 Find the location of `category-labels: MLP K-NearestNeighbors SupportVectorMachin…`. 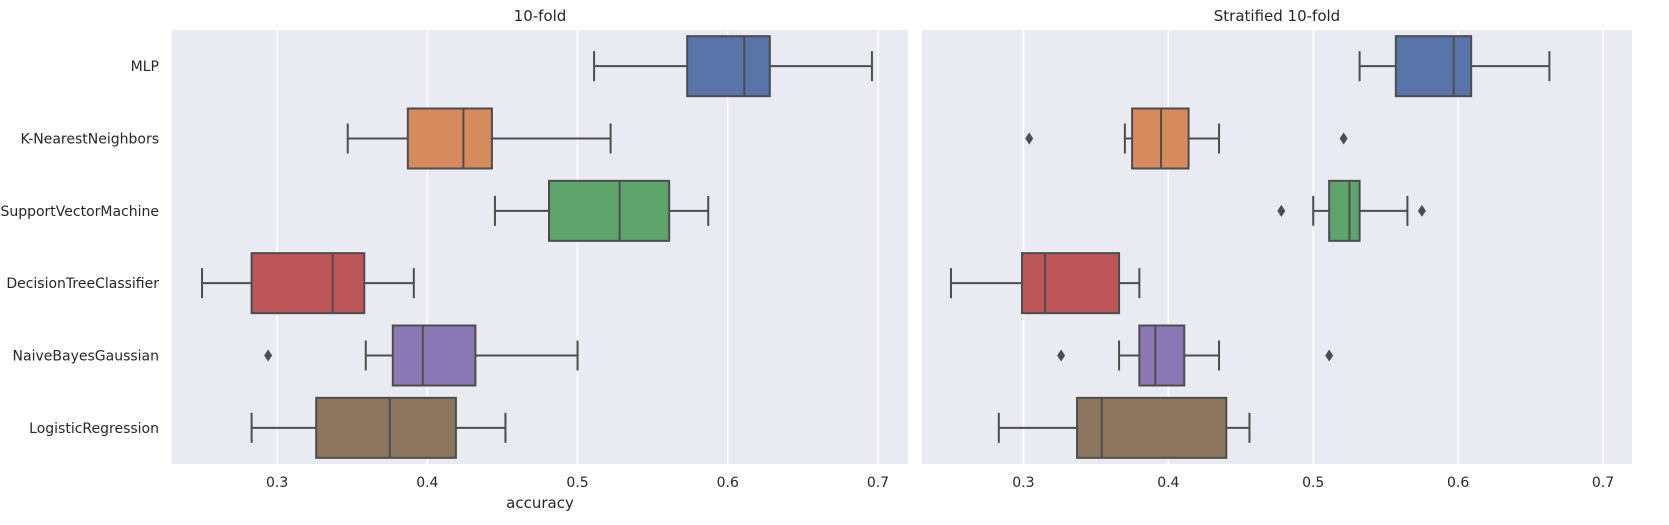

category-labels: MLP K-NearestNeighbors SupportVectorMachin… is located at coordinates (79, 248).